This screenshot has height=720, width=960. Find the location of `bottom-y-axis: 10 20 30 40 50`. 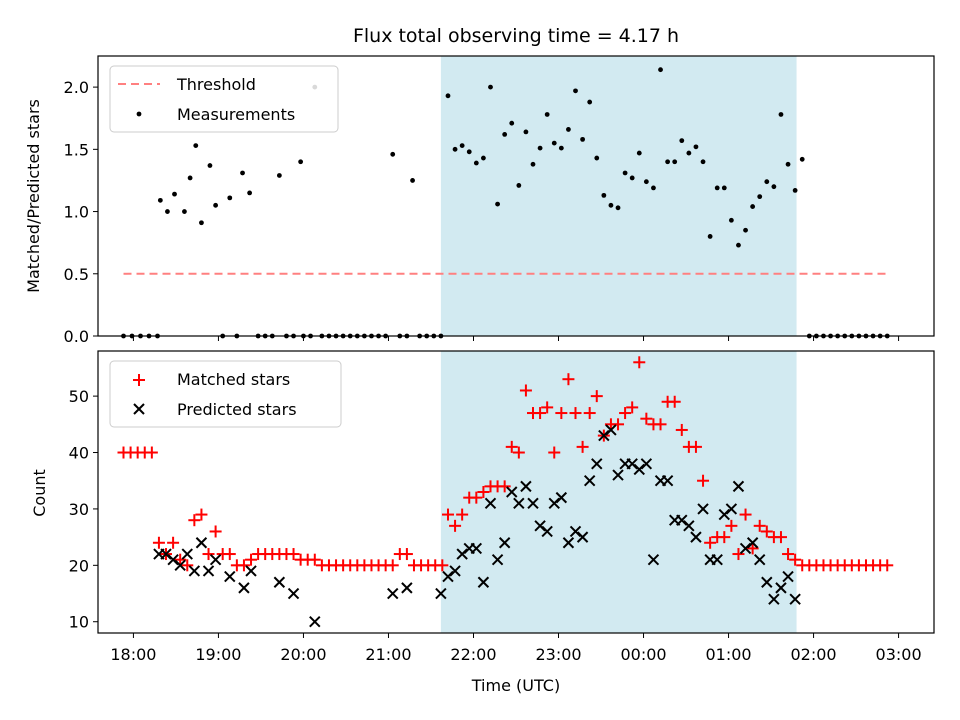

bottom-y-axis: 10 20 30 40 50 is located at coordinates (83, 509).